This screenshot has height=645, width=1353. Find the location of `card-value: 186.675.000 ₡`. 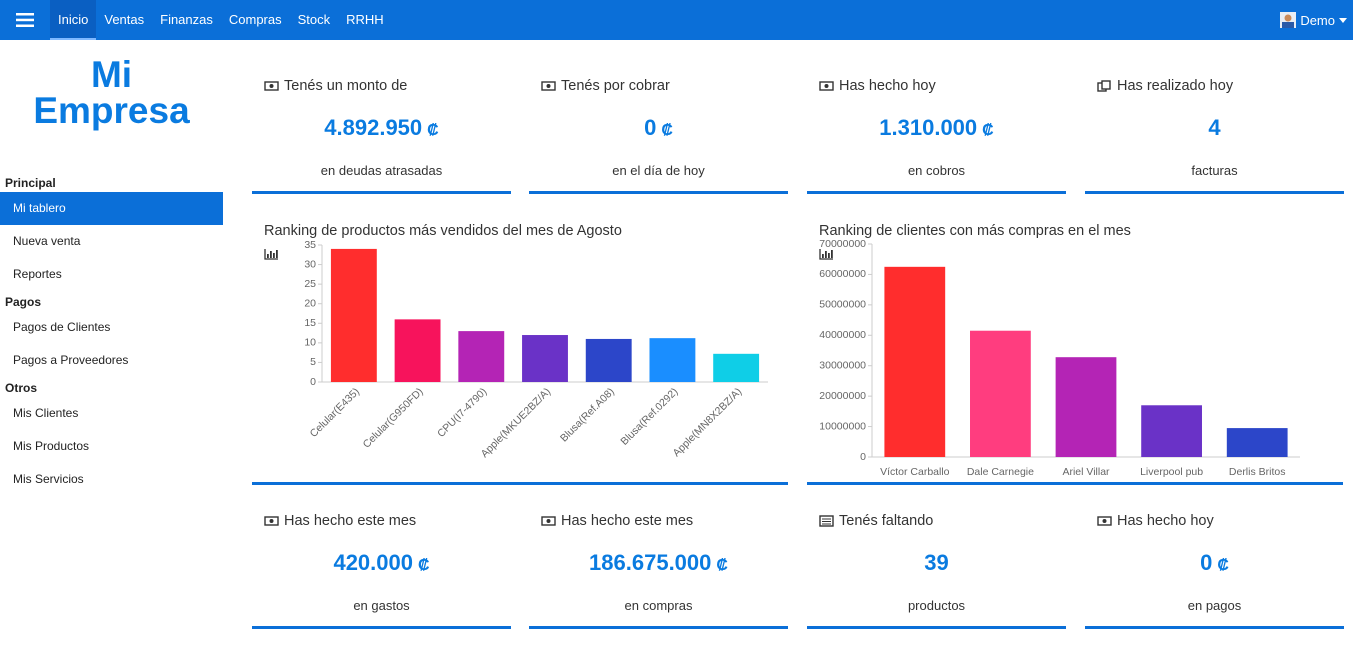

card-value: 186.675.000 ₡ is located at coordinates (658, 563).